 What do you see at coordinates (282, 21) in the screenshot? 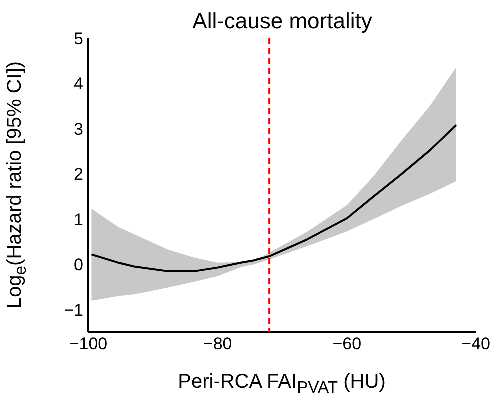
I see `chart-title: All-cause mortality` at bounding box center [282, 21].